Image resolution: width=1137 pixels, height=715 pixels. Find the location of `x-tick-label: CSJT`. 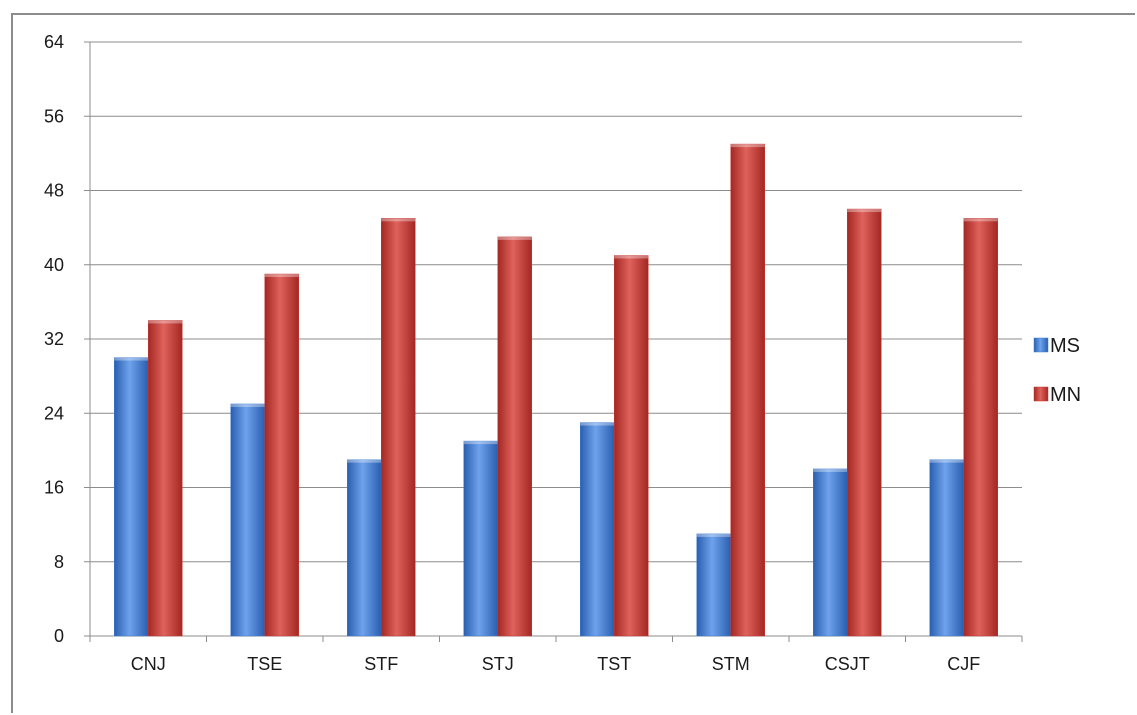

x-tick-label: CSJT is located at coordinates (847, 664).